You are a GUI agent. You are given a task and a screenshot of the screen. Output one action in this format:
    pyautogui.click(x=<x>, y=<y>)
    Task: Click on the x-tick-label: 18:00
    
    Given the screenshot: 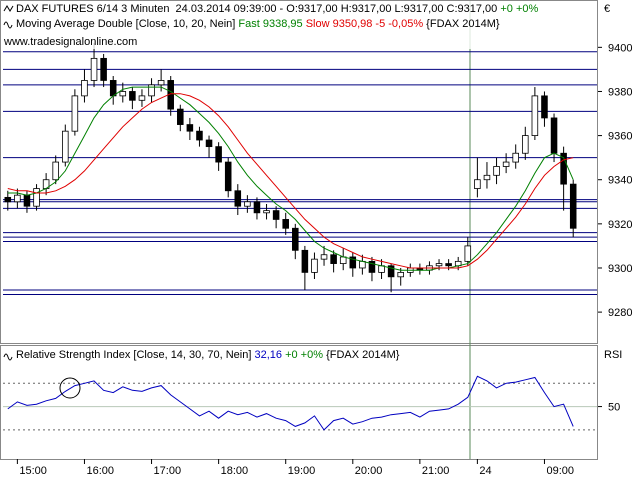 What is the action you would take?
    pyautogui.click(x=235, y=471)
    